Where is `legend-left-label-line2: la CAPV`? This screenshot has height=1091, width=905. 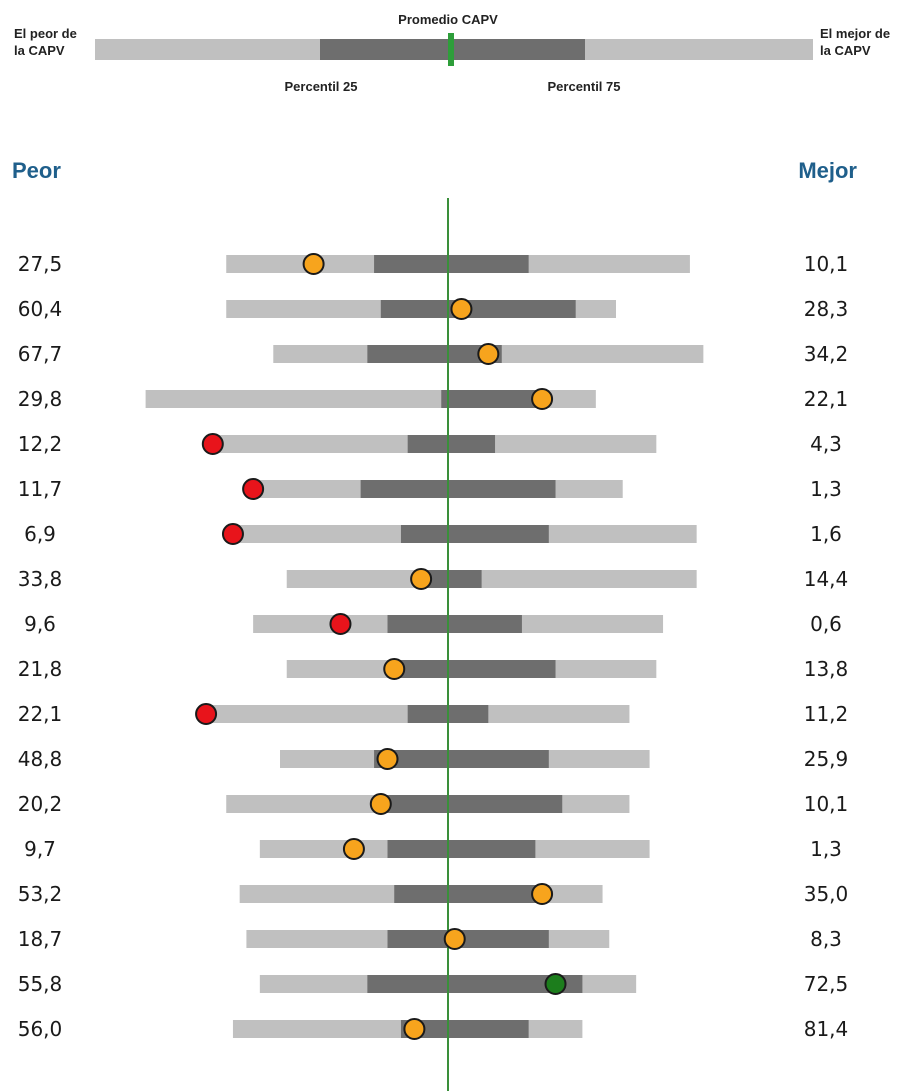
legend-left-label-line2: la CAPV is located at coordinates (39, 50).